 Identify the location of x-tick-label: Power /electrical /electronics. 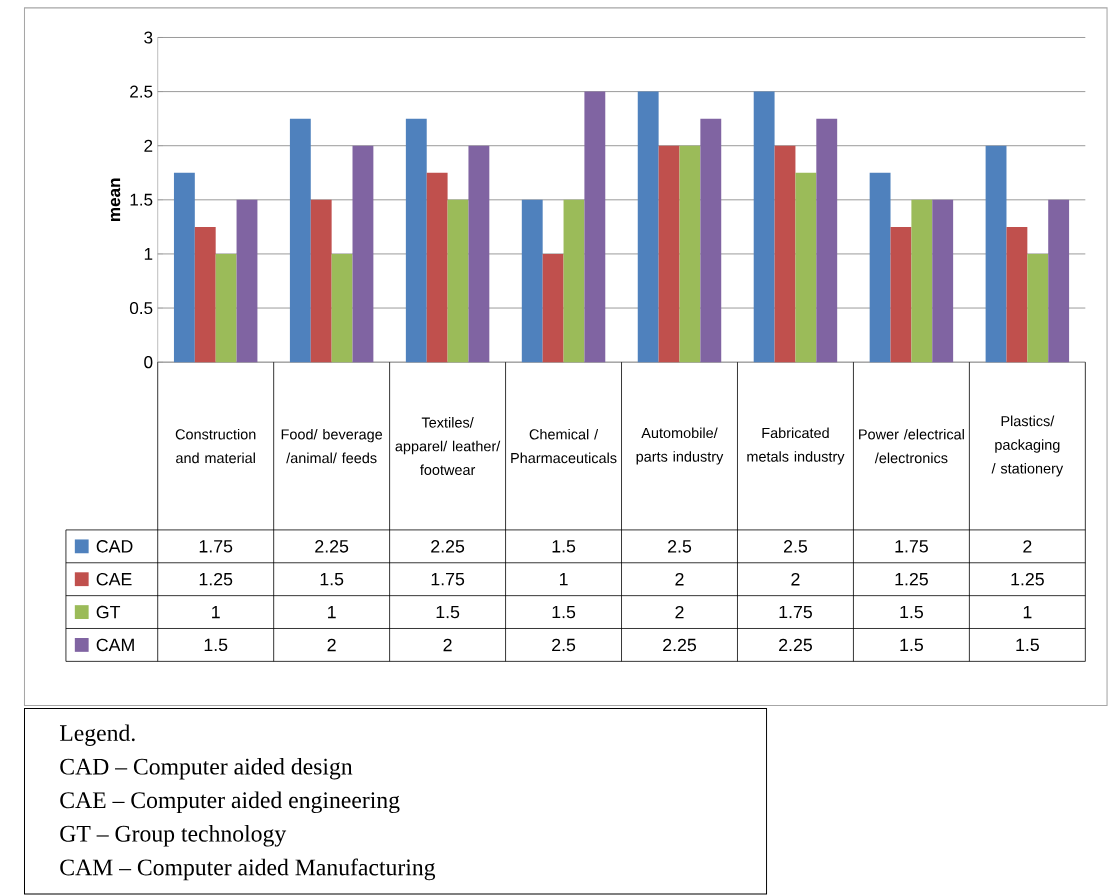
(911, 446).